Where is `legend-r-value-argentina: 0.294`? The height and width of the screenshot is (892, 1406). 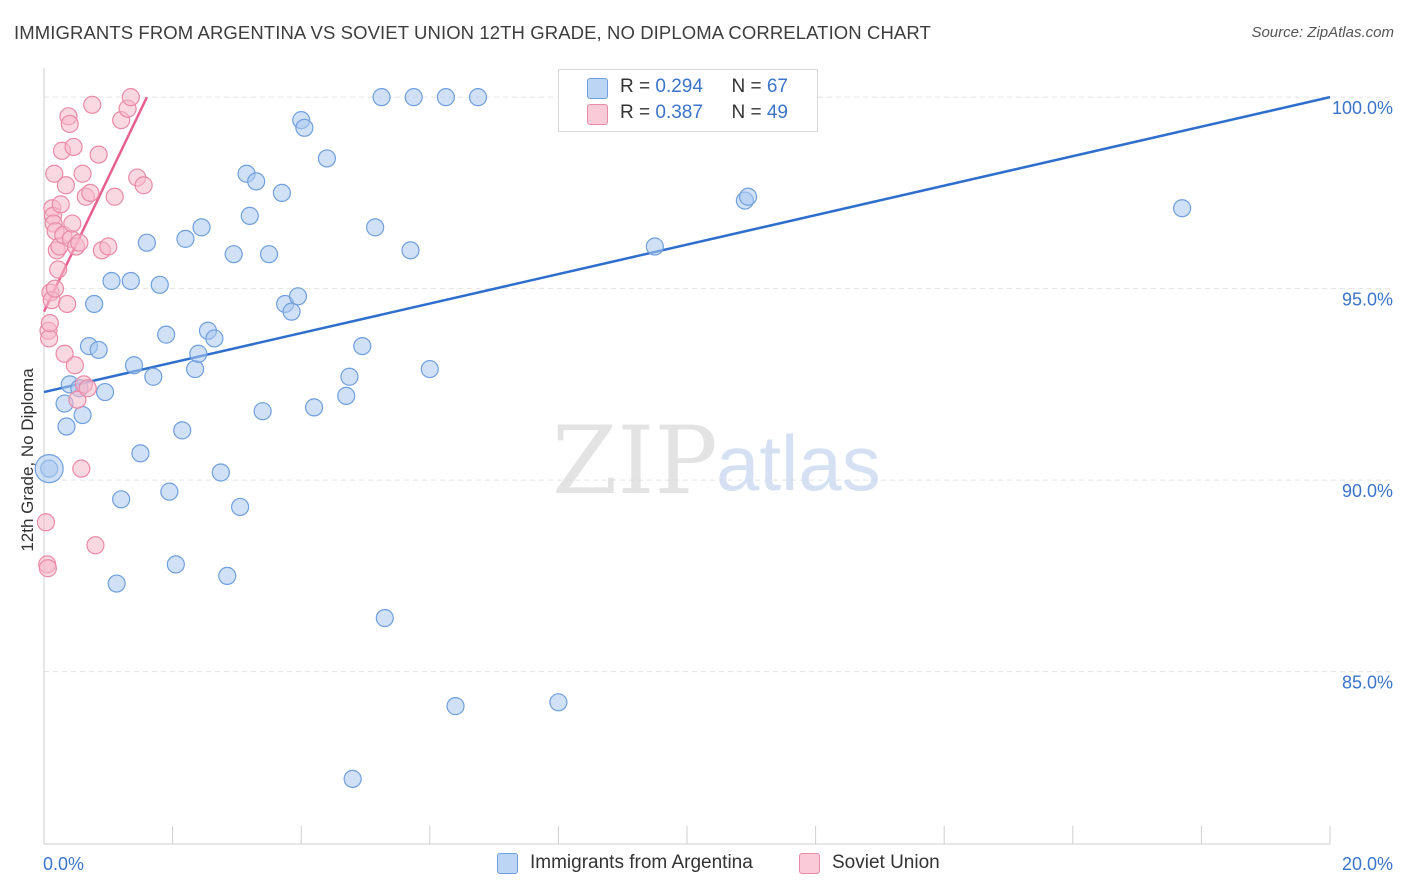
legend-r-value-argentina: 0.294 is located at coordinates (679, 86).